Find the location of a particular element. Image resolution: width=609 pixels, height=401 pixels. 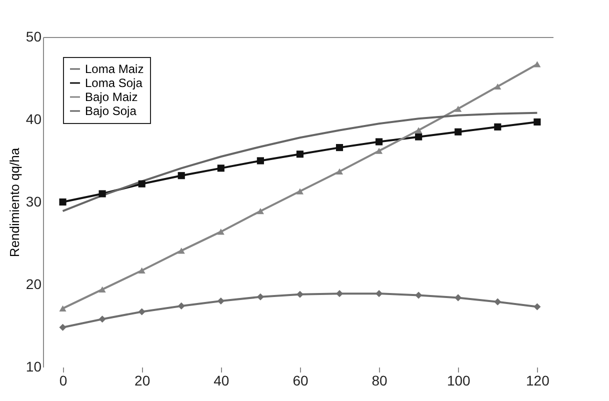

x-tick-label: 80 is located at coordinates (380, 380).